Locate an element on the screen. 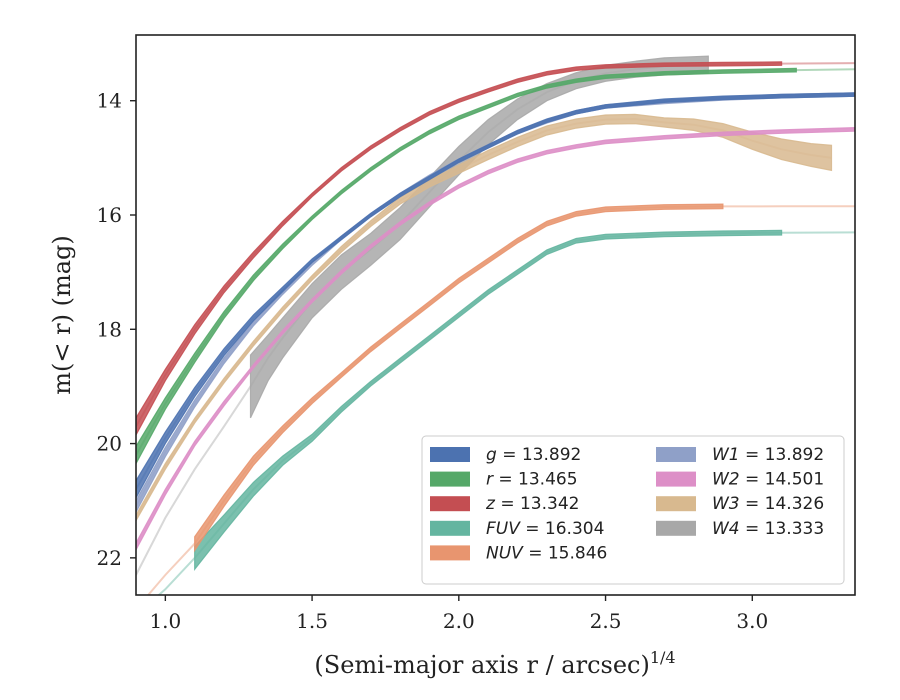 This screenshot has width=900, height=700. y-tick-label: 18 is located at coordinates (109, 329).